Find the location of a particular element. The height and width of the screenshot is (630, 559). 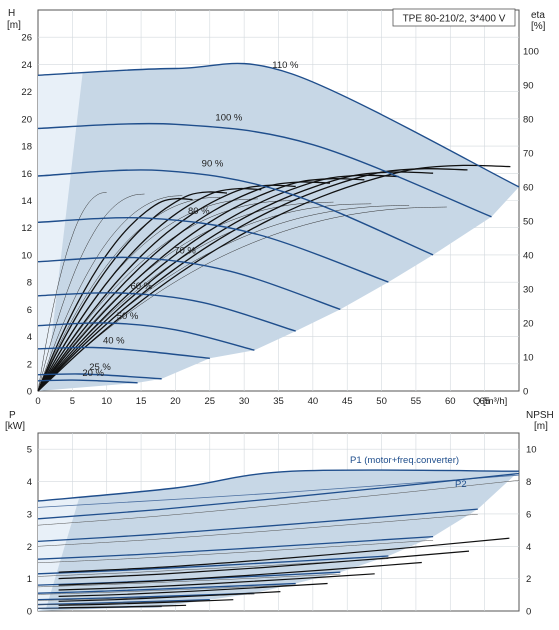

y-tick-label: 4 is located at coordinates (29, 337).